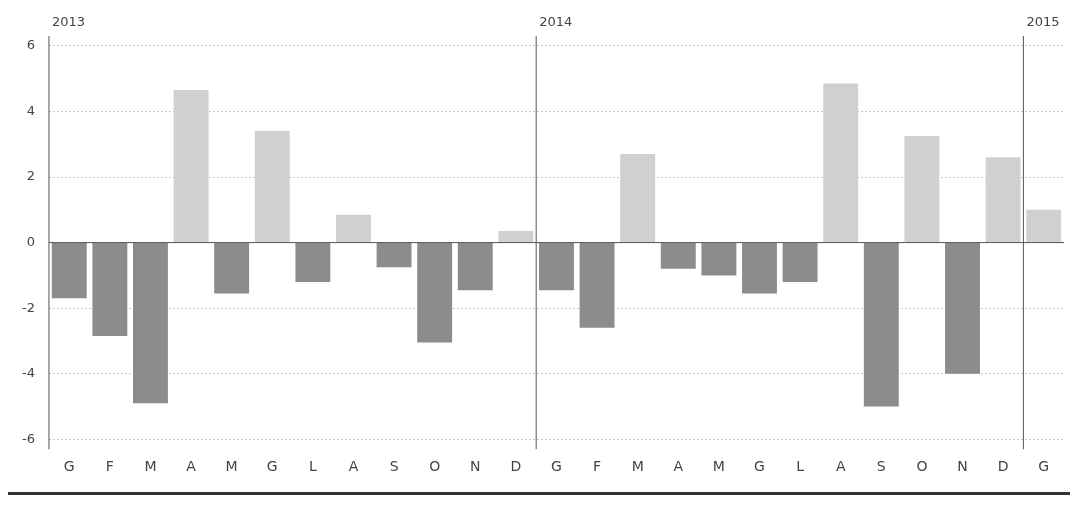 The width and height of the screenshot is (1078, 509). I want to click on text: 2014, so click(556, 21).